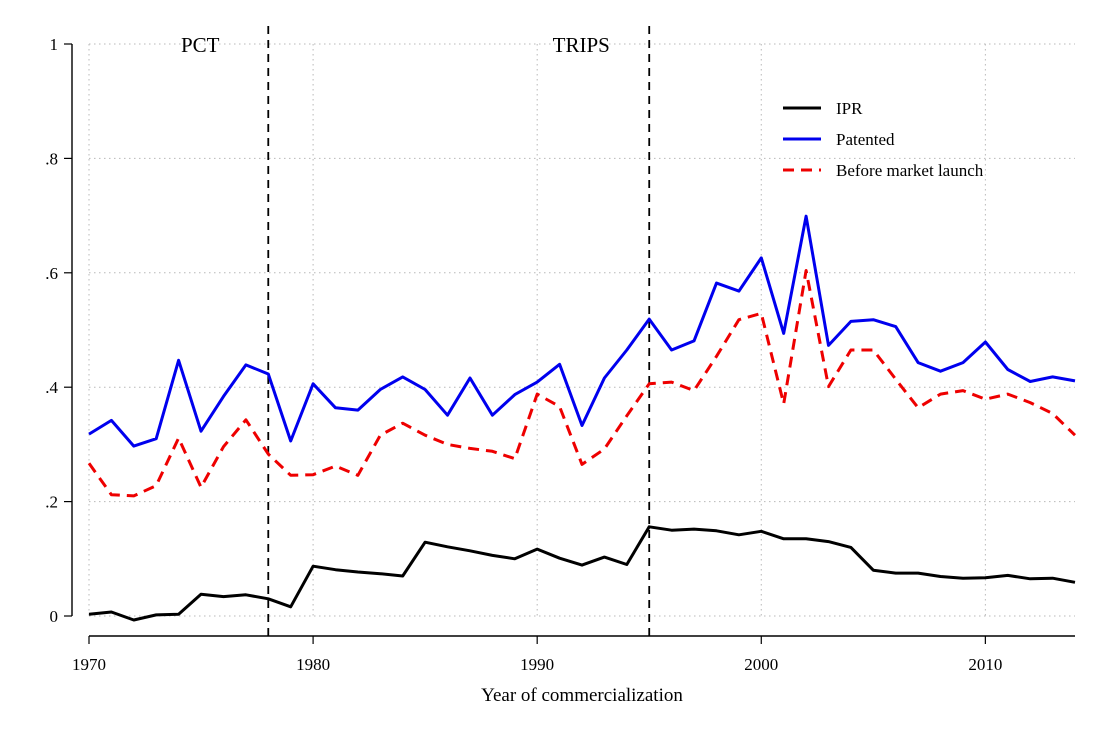 This screenshot has width=1119, height=746. What do you see at coordinates (89, 664) in the screenshot?
I see `x-tick-label: 1970` at bounding box center [89, 664].